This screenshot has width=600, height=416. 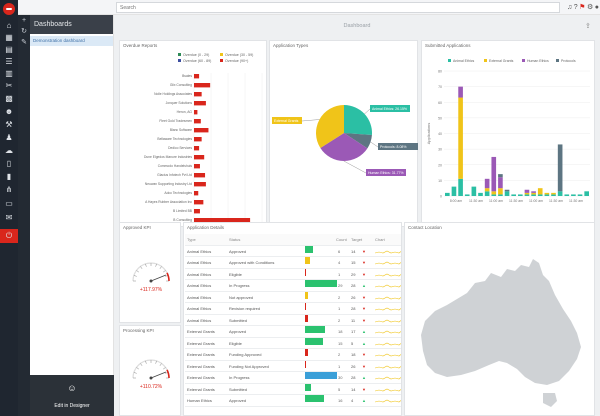 What do you see at coordinates (72, 395) in the screenshot?
I see `edit-in-designer-button: ☺ Edit in Designer` at bounding box center [72, 395].